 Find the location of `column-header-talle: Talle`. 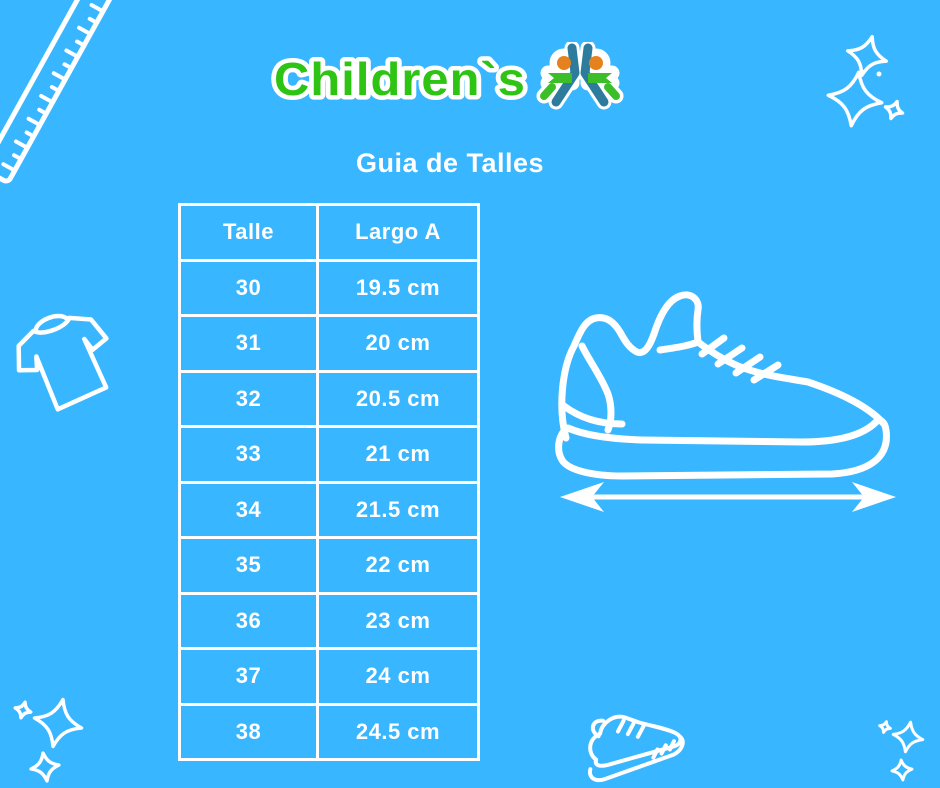

column-header-talle: Talle is located at coordinates (248, 232).